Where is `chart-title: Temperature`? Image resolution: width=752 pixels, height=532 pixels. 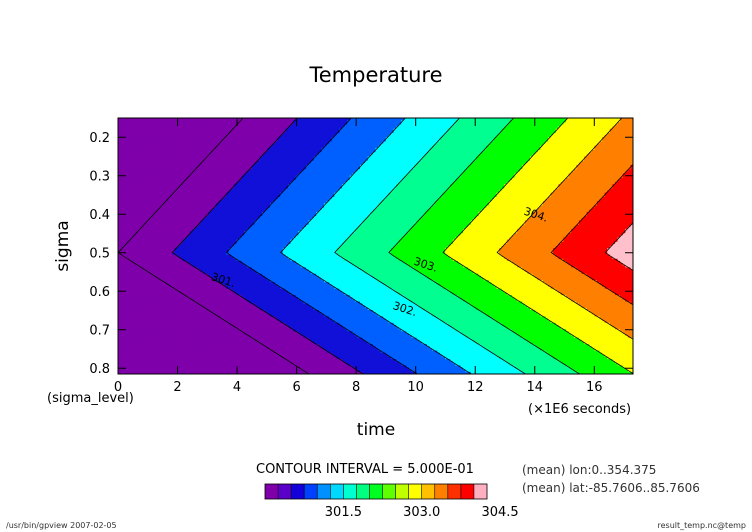
chart-title: Temperature is located at coordinates (375, 75).